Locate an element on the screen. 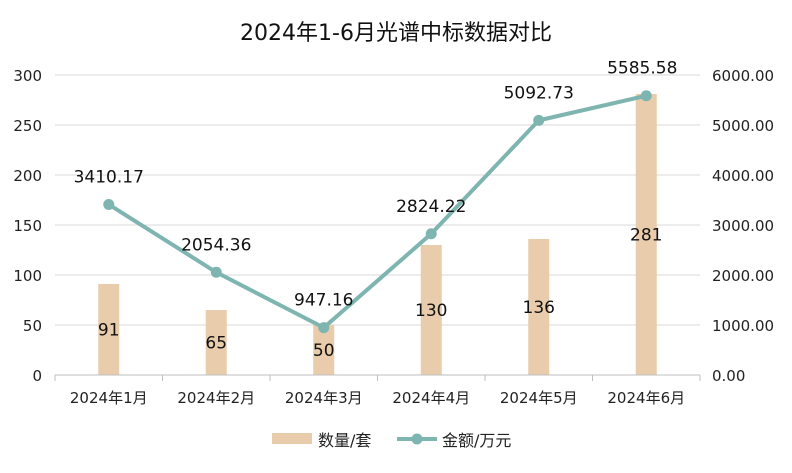  x-axis-tick-label: 2024年2月 is located at coordinates (216, 398).